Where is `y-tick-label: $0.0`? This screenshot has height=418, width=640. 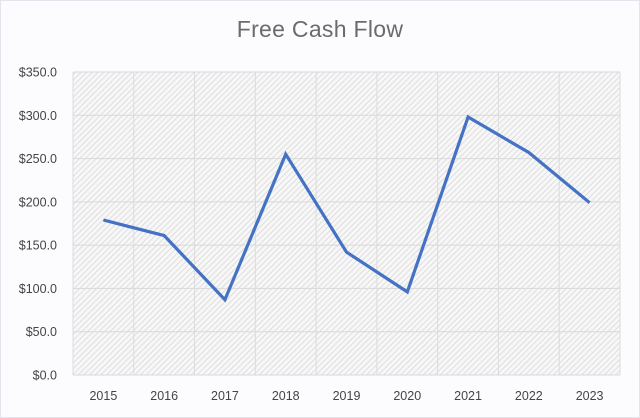 y-tick-label: $0.0 is located at coordinates (45, 376).